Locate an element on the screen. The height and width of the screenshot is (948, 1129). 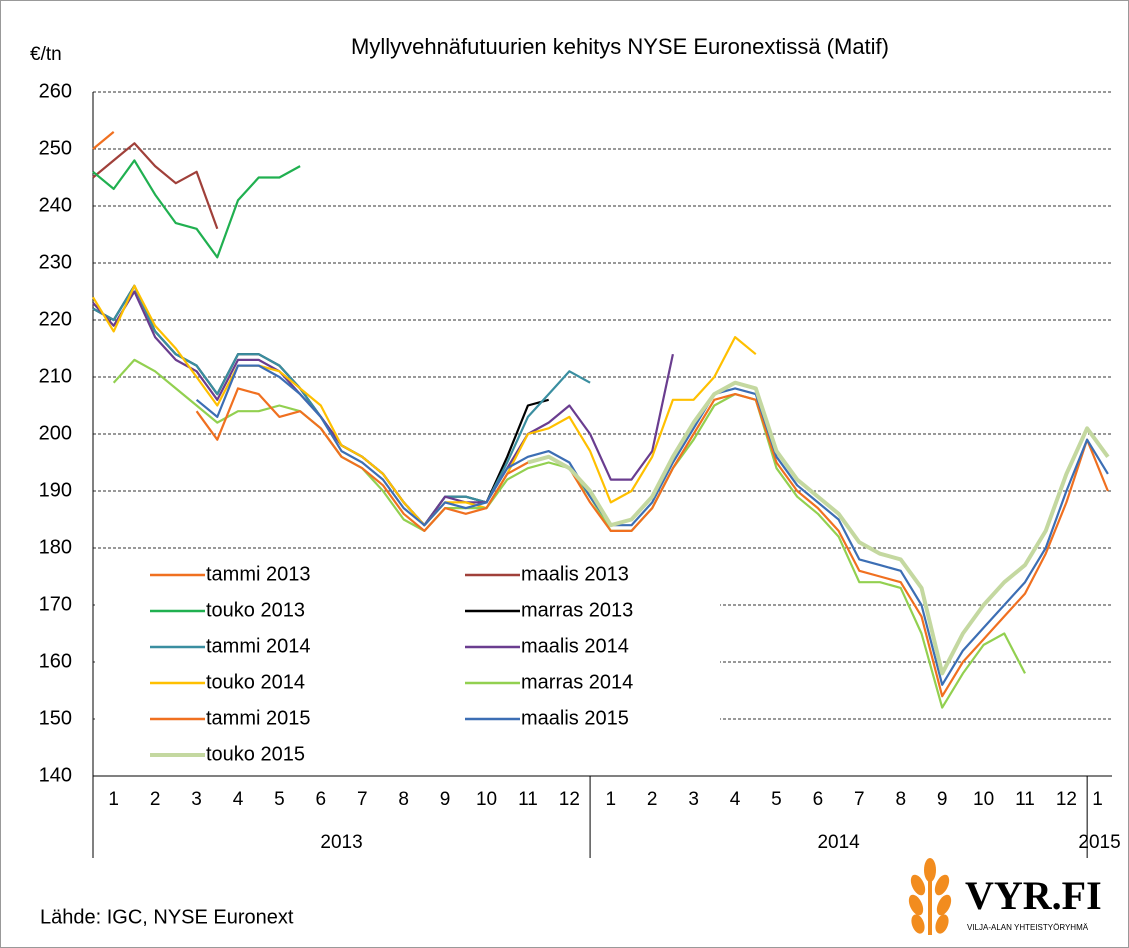
y-tick-label: 160 is located at coordinates (55, 661).